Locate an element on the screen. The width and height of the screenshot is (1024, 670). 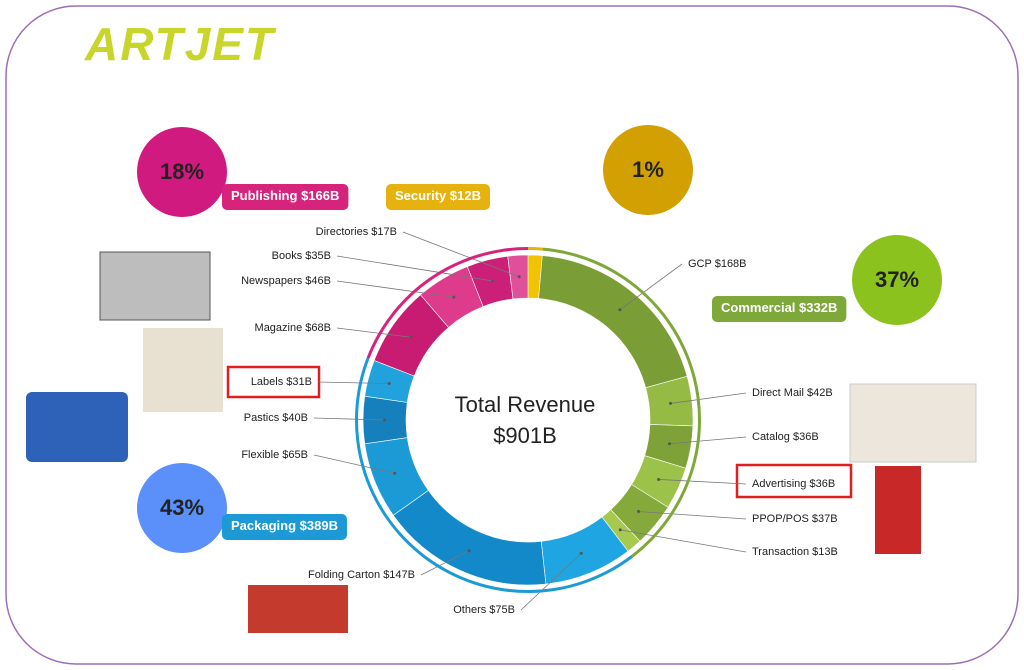
segment-name: Directories is located at coordinates (342, 232).